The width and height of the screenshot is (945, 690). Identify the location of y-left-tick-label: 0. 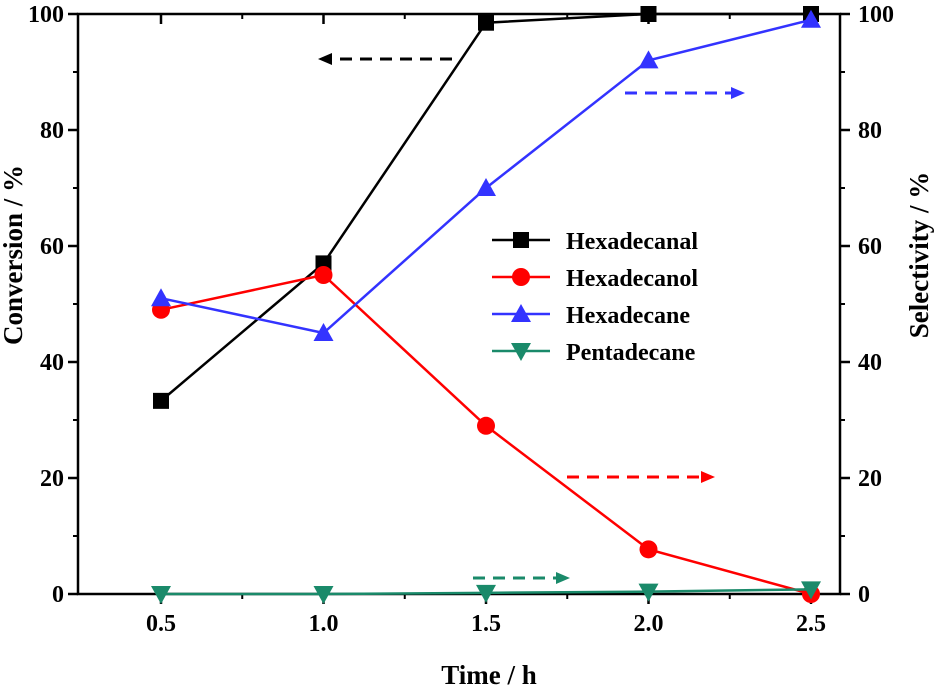
(58, 595).